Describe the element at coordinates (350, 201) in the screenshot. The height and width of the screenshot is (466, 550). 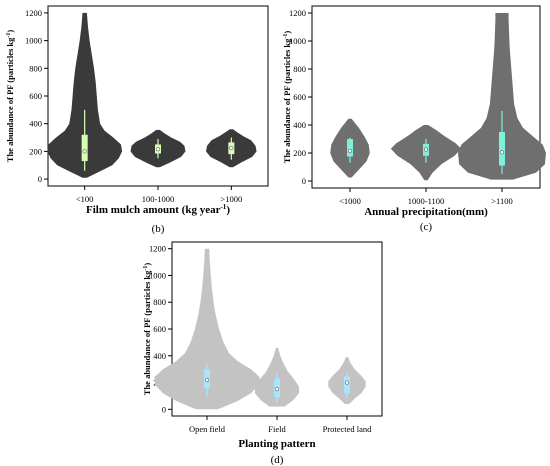
I see `x-tick-label: <1000` at that location.